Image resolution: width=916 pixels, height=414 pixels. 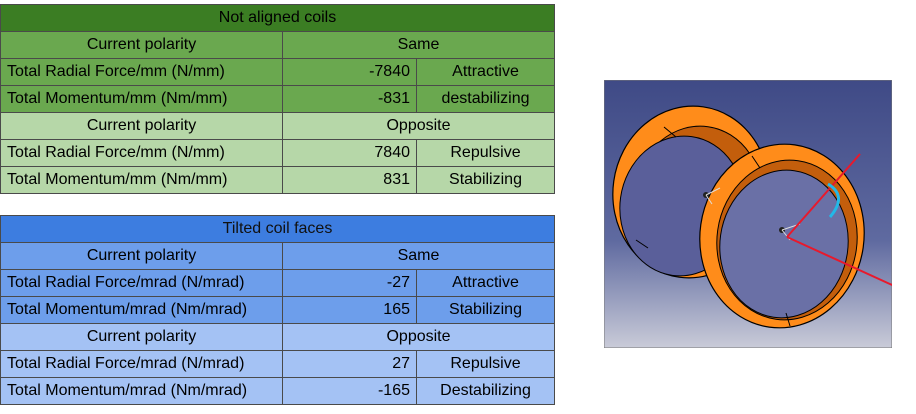 I want to click on row-value: -165, so click(x=349, y=391).